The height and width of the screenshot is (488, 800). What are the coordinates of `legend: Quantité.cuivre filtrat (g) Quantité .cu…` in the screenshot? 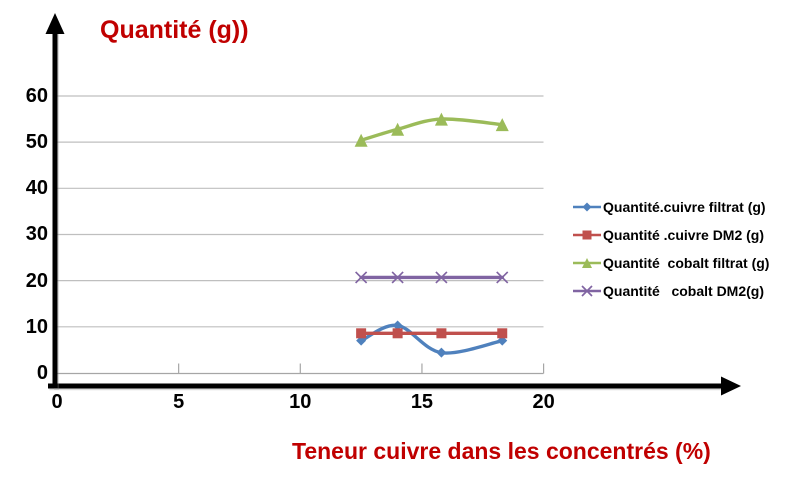 It's located at (670, 249).